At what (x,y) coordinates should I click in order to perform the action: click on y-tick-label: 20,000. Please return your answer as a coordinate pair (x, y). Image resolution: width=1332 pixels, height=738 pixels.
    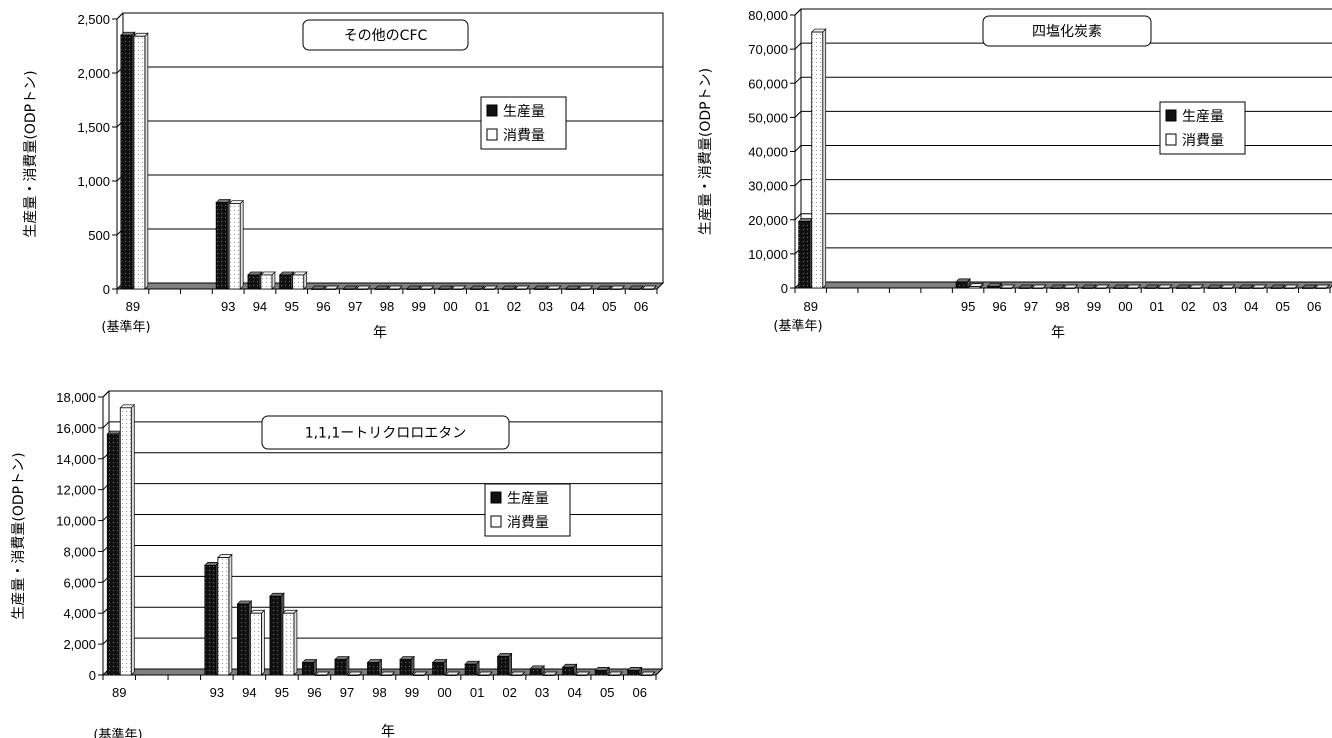
    Looking at the image, I should click on (768, 220).